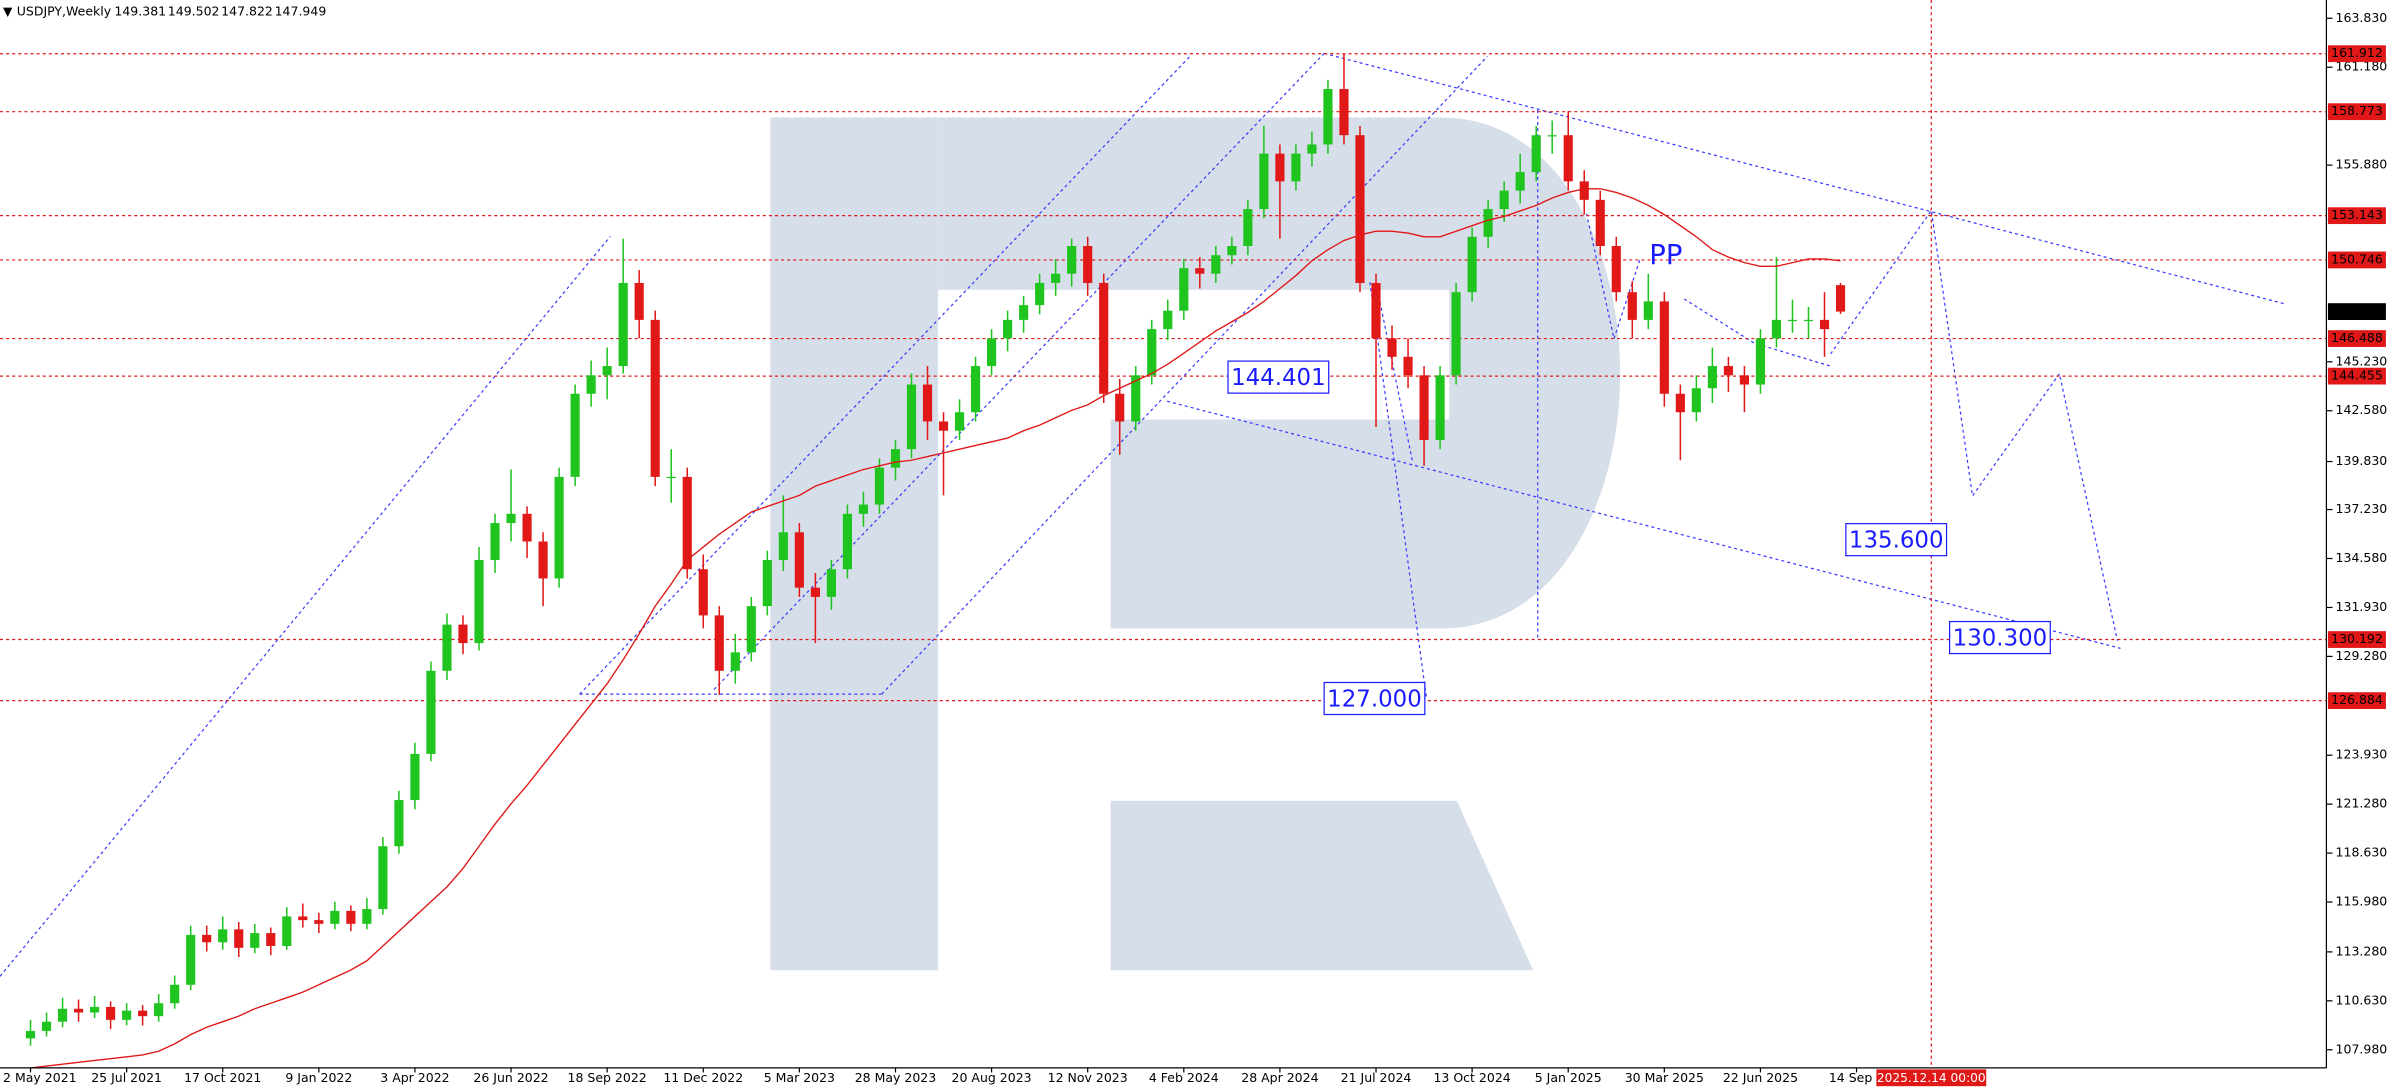 This screenshot has width=2392, height=1090. I want to click on x-tick-label: 26 Jun 2022, so click(510, 1077).